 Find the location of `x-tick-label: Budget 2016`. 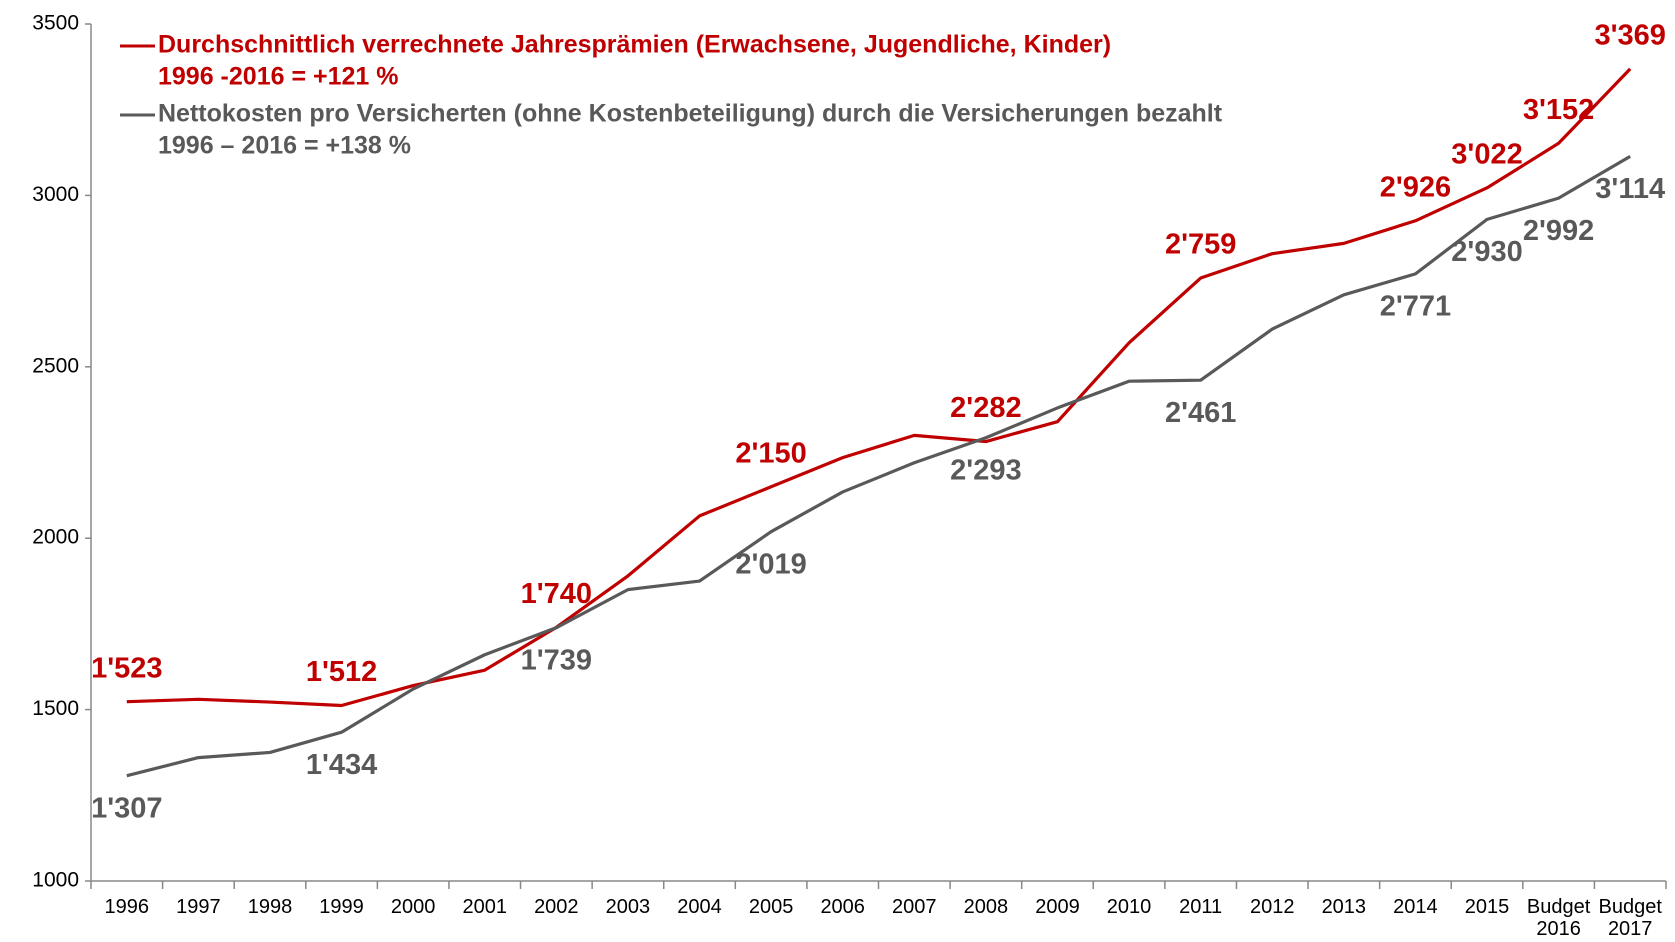

x-tick-label: Budget 2016 is located at coordinates (1558, 918).